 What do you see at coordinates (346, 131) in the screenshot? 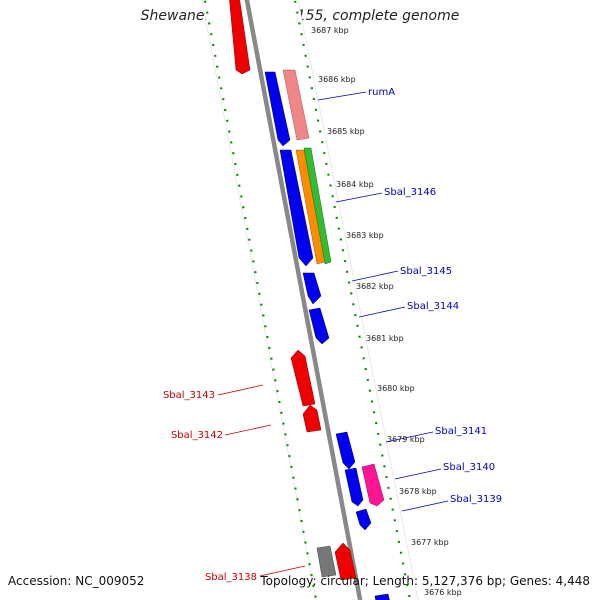
I see `tick-label: 3685 kbp` at bounding box center [346, 131].